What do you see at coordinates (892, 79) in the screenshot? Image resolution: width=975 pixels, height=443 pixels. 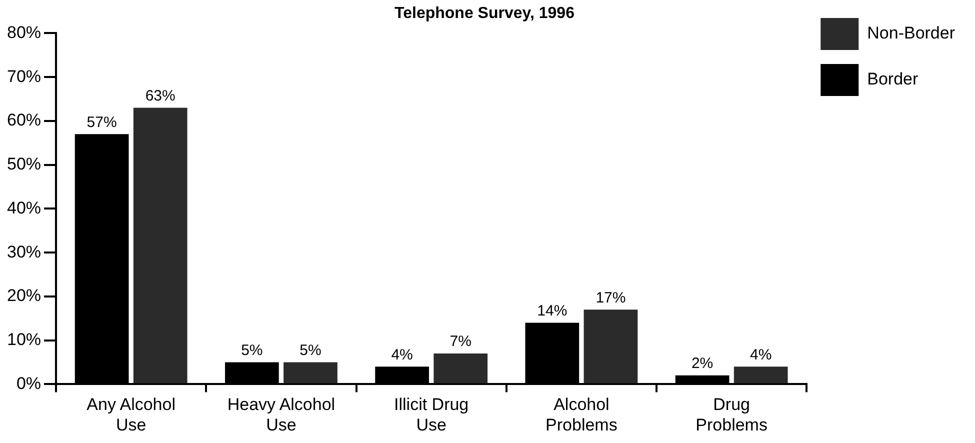 I see `legend-label: Border` at bounding box center [892, 79].